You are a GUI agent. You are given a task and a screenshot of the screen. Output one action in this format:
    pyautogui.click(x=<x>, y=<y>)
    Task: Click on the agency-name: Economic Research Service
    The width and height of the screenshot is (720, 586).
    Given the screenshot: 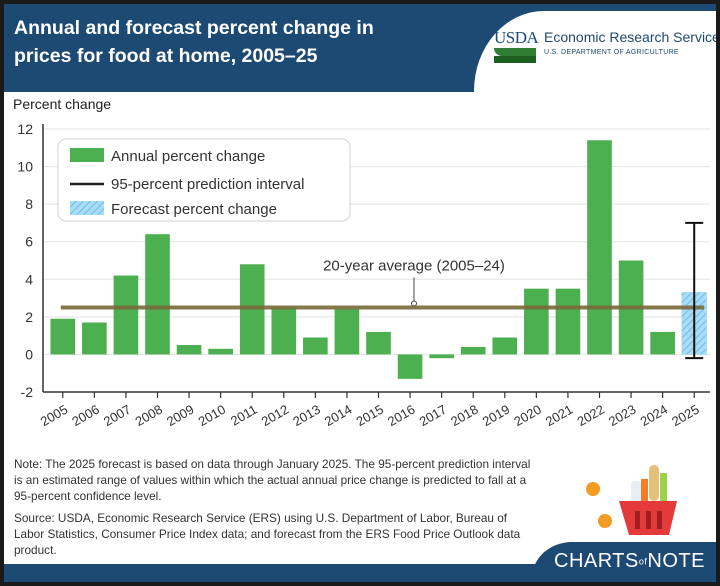 What is the action you would take?
    pyautogui.click(x=630, y=37)
    